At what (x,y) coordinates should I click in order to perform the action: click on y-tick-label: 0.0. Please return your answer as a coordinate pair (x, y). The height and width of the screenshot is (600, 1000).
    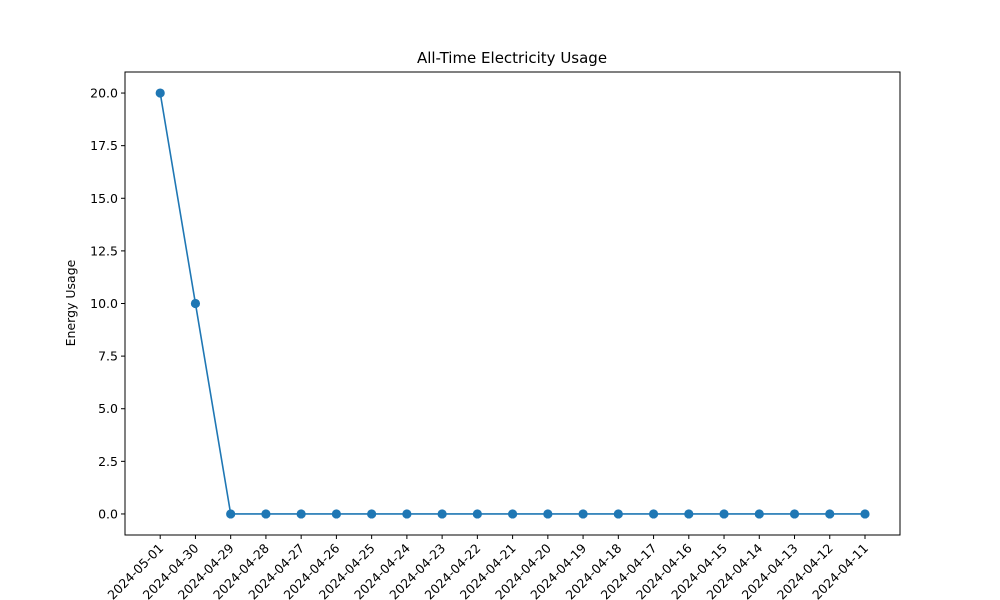
    Looking at the image, I should click on (108, 513).